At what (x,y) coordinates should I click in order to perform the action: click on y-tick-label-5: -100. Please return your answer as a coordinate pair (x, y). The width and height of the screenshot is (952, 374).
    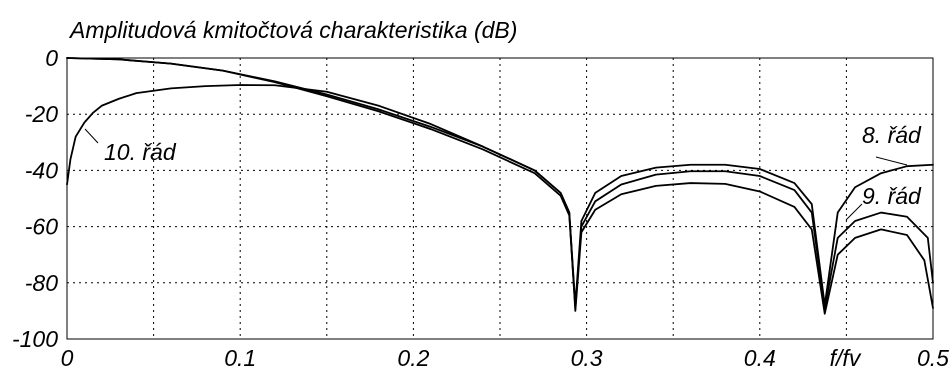
    Looking at the image, I should click on (35, 339).